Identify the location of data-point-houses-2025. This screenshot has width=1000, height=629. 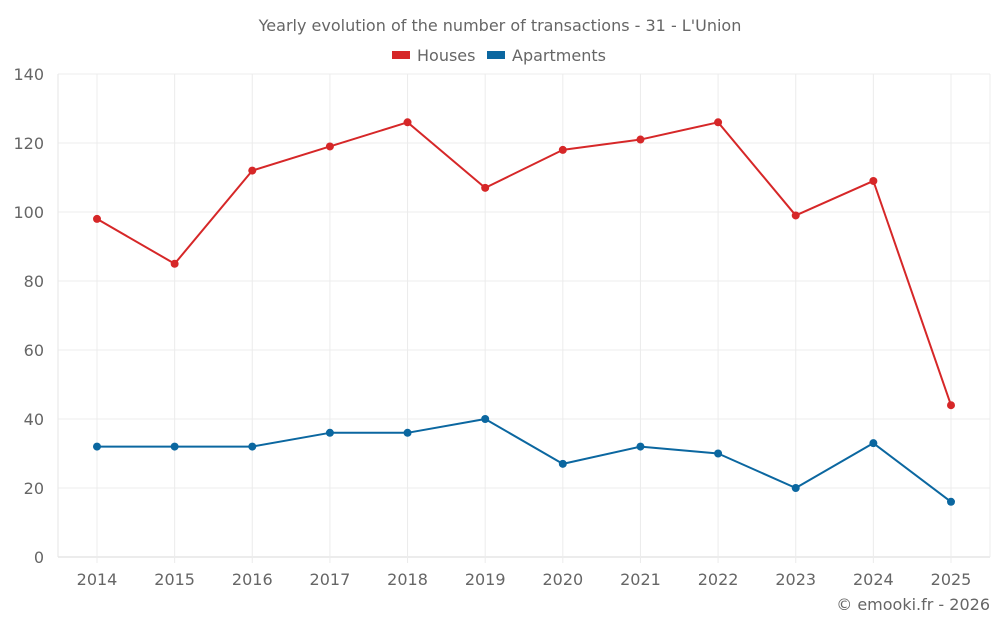
(951, 405).